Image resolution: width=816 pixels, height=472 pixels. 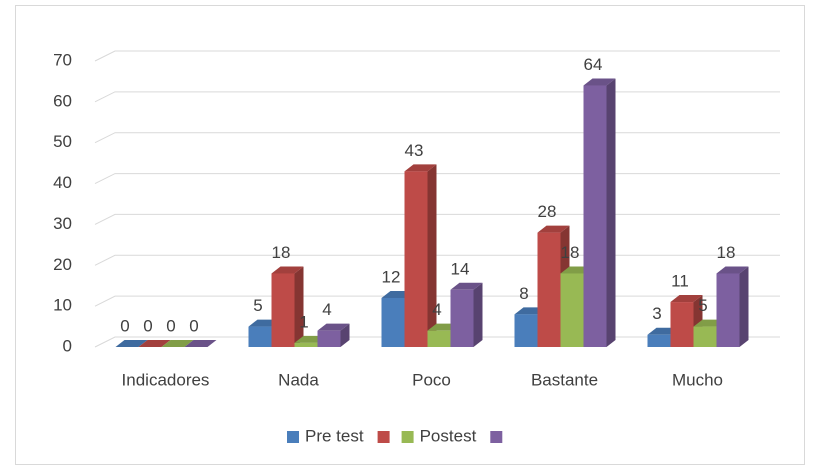 I want to click on value-label: 12, so click(x=391, y=276).